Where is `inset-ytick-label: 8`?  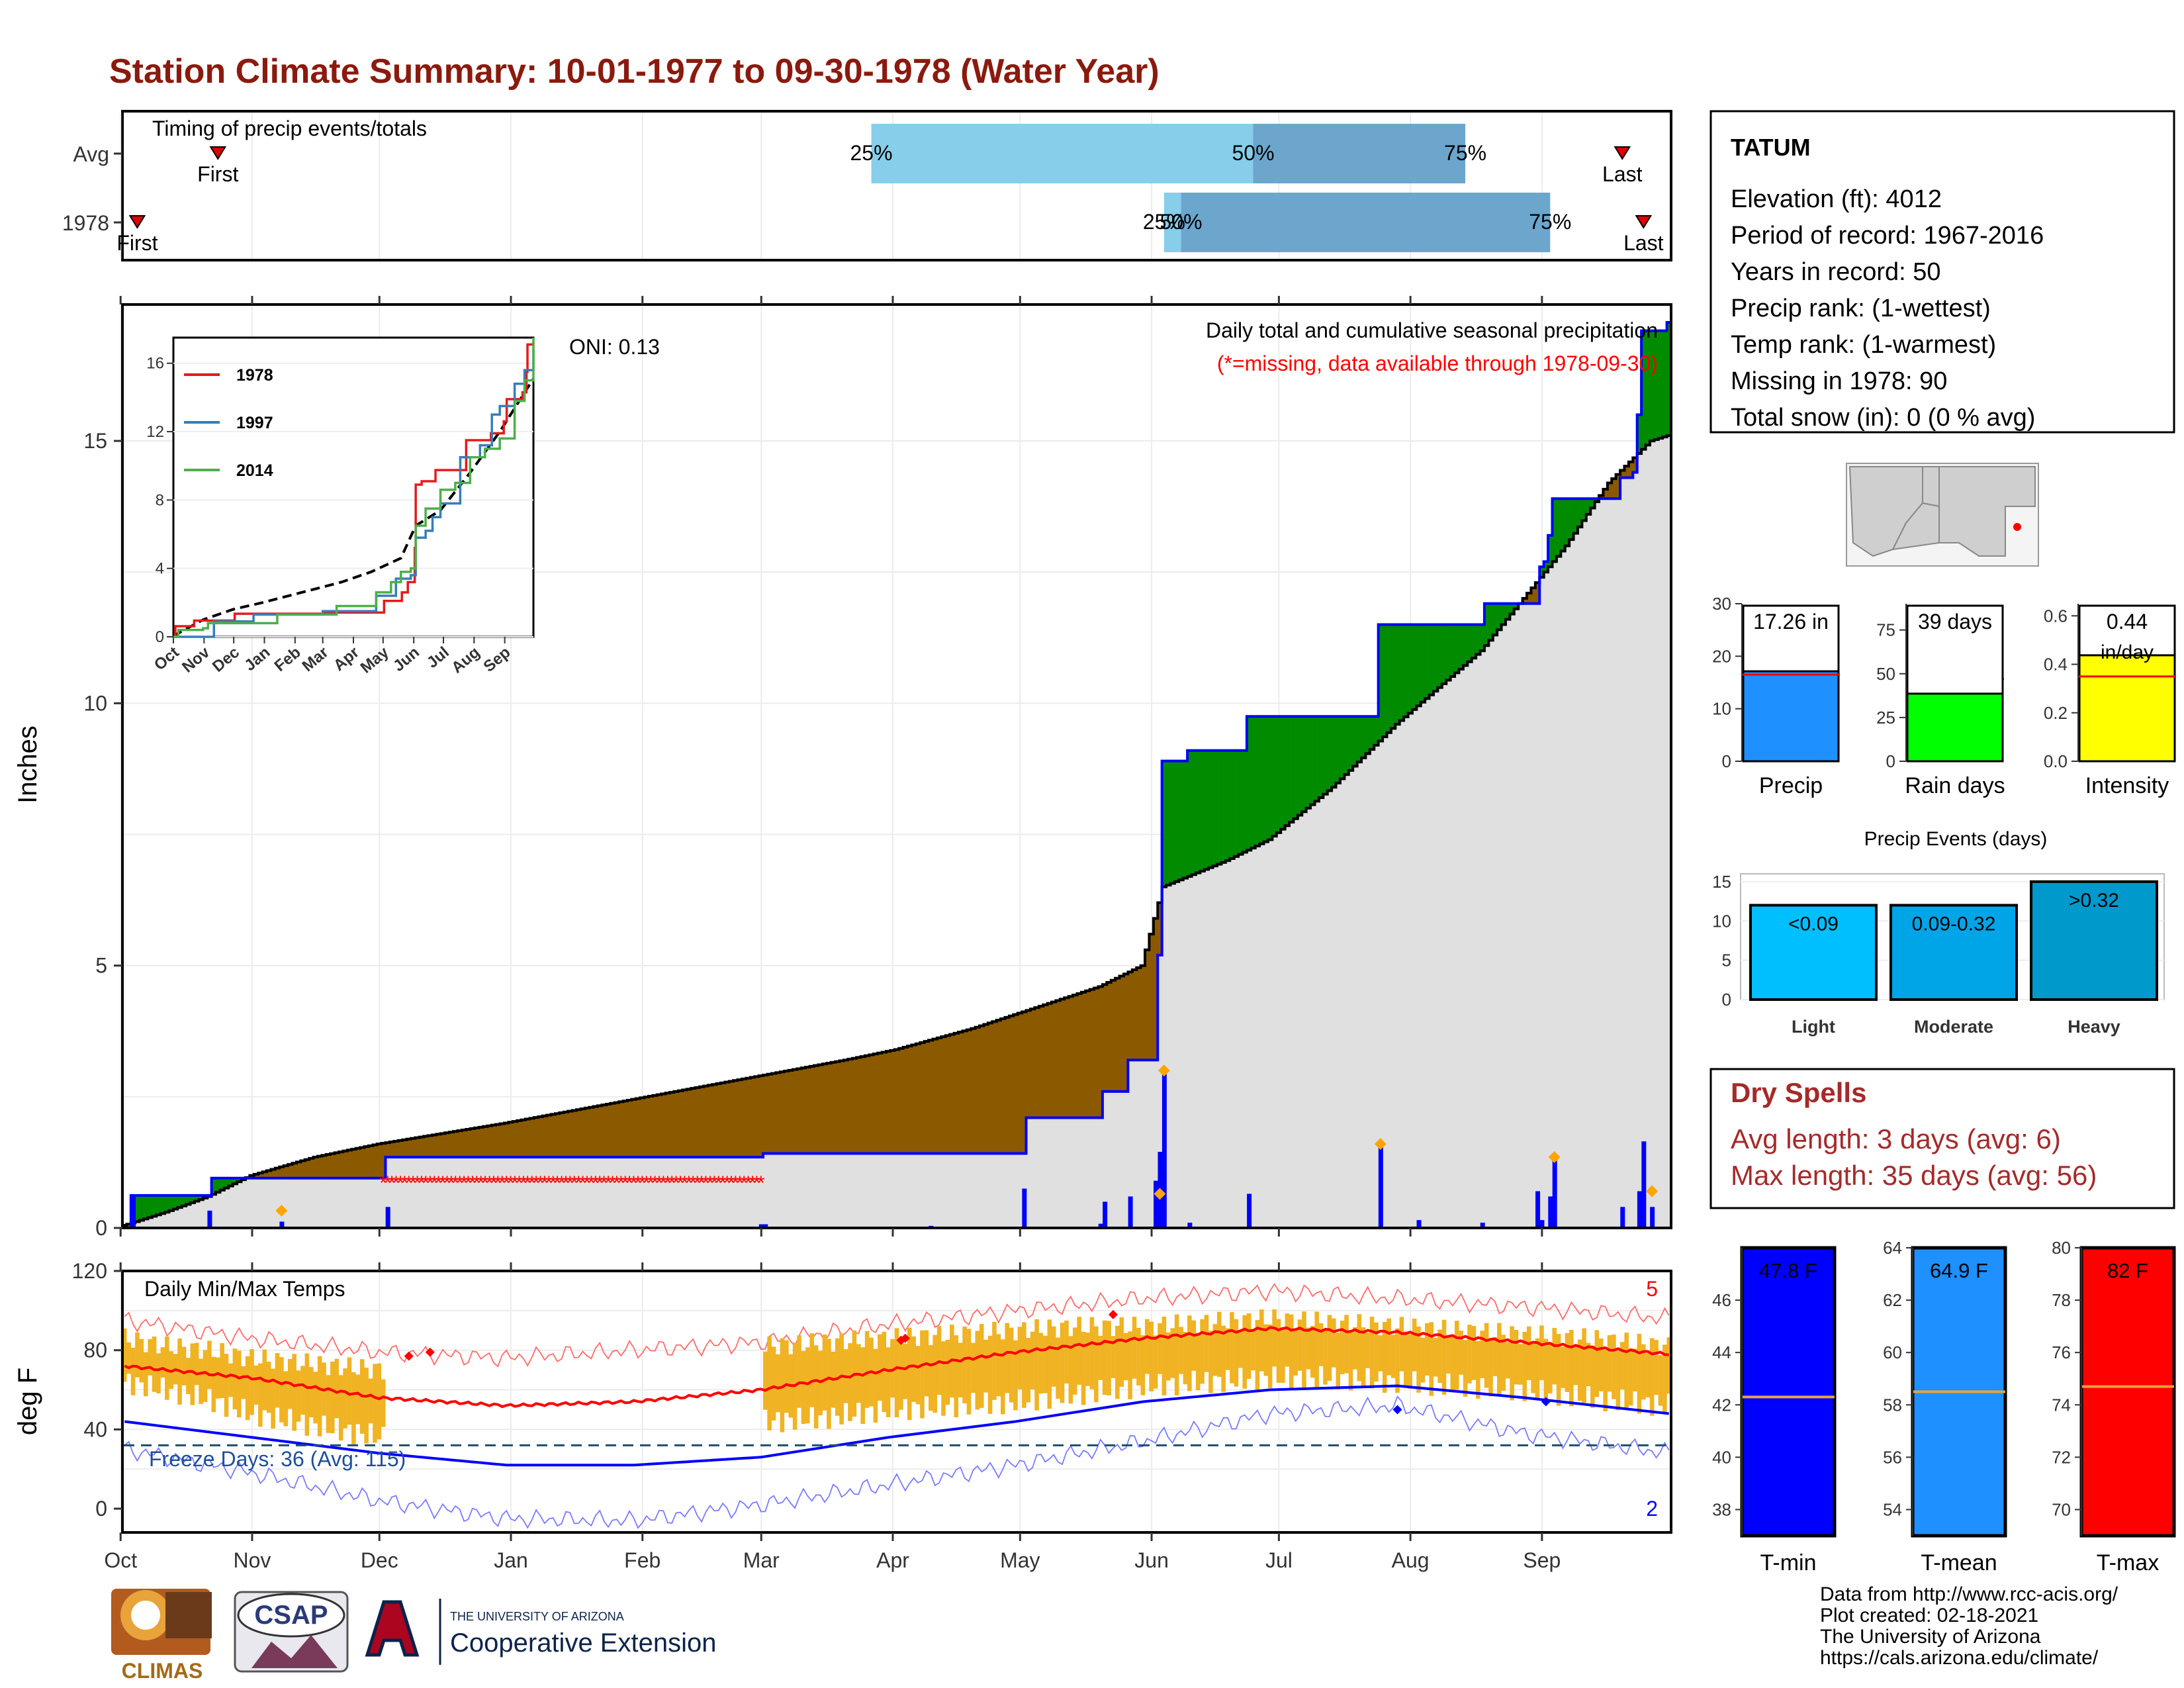 inset-ytick-label: 8 is located at coordinates (160, 500).